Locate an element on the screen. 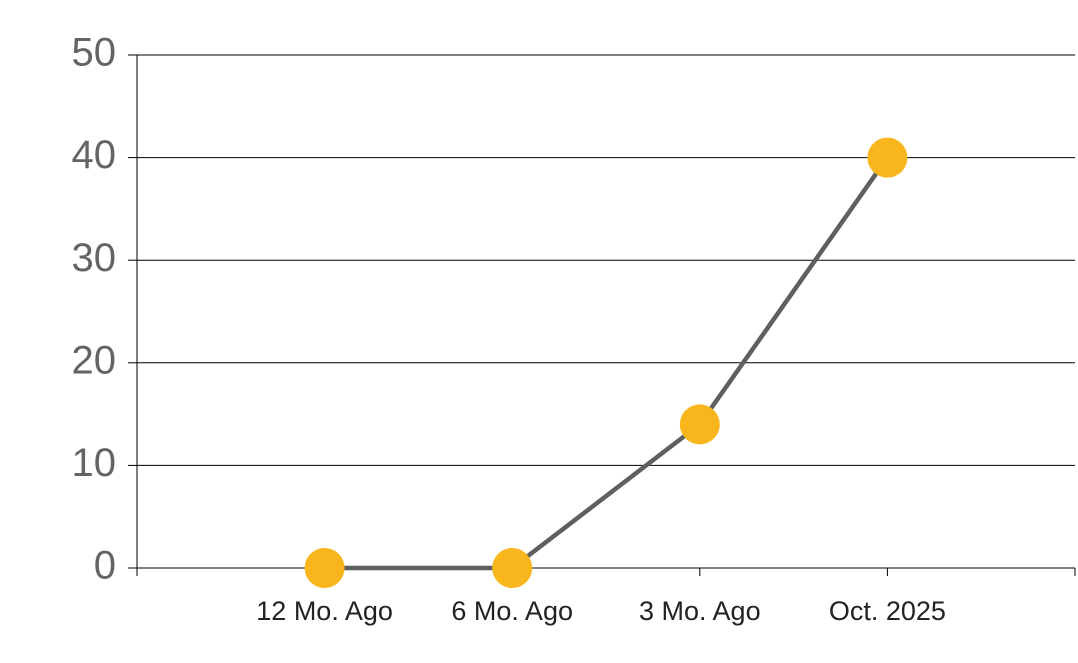 This screenshot has height=663, width=1078. x-tick-label: 12 Mo. Ago is located at coordinates (324, 611).